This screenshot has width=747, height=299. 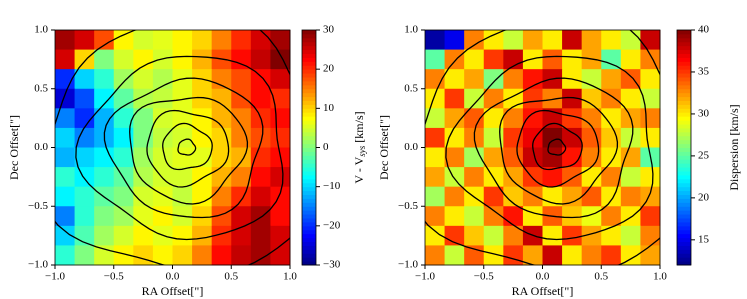 I want to click on colorbar-tick-label: 40, so click(x=704, y=30).